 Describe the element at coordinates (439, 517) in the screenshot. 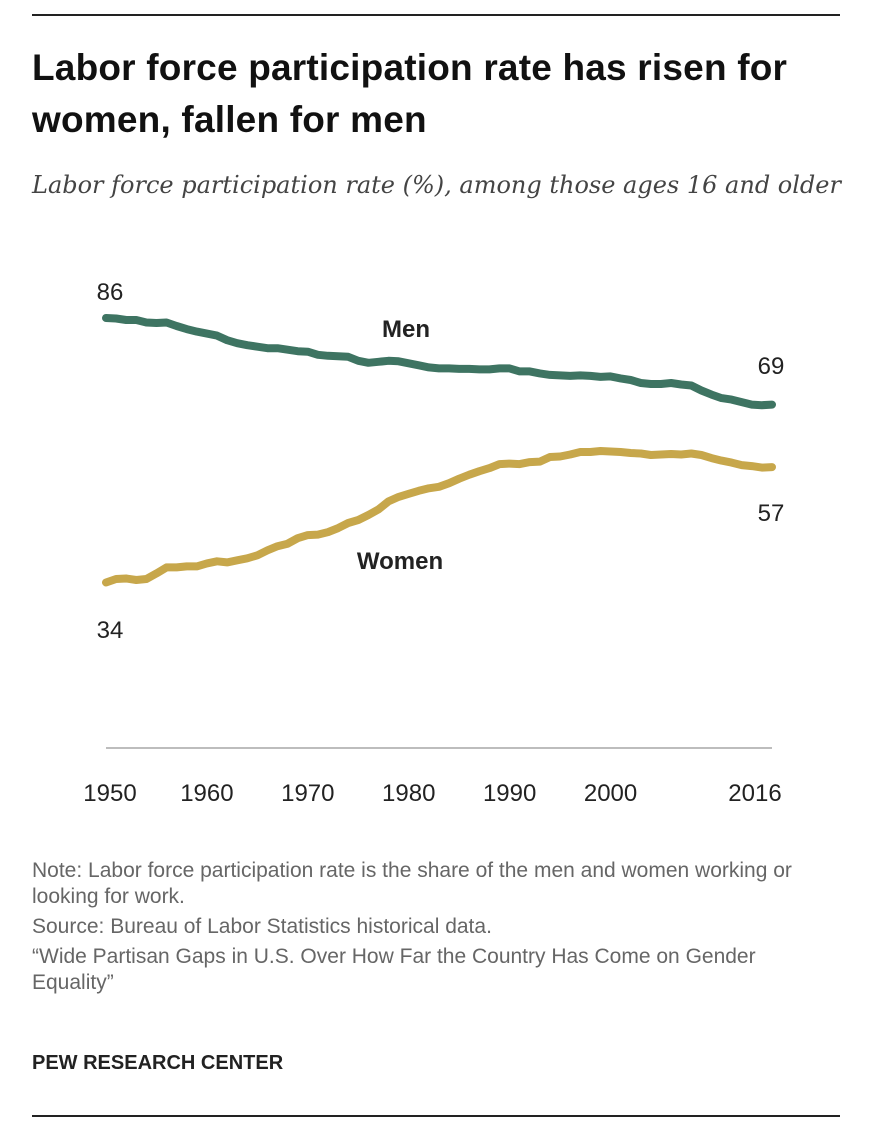

I see `series-line-women` at that location.